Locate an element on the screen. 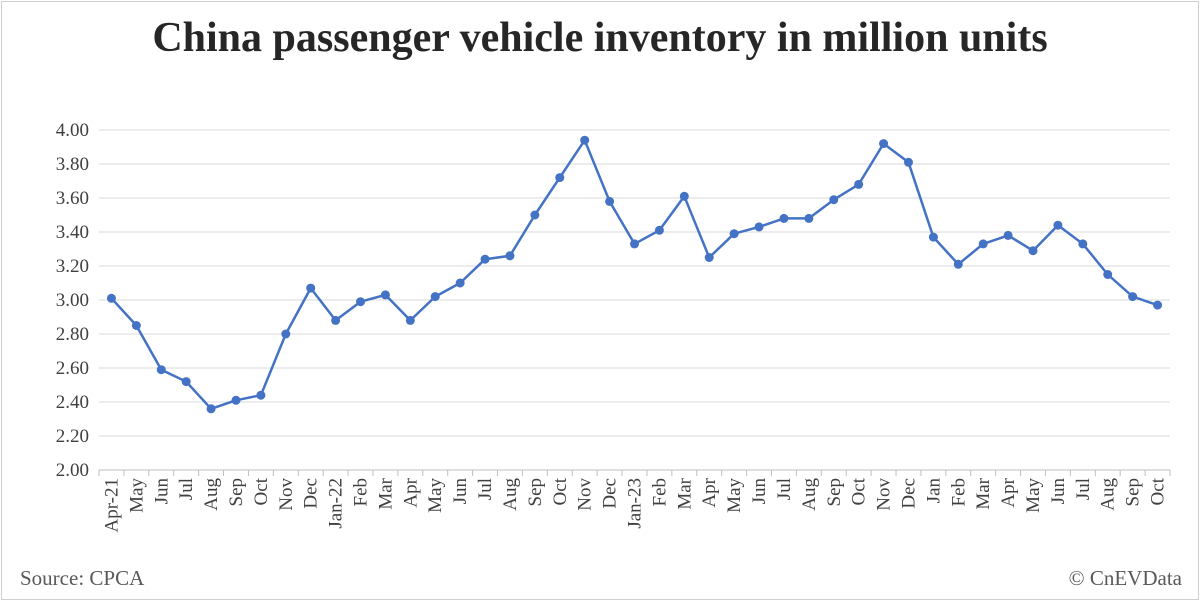  y-tick-label: 3.40 is located at coordinates (72, 232).